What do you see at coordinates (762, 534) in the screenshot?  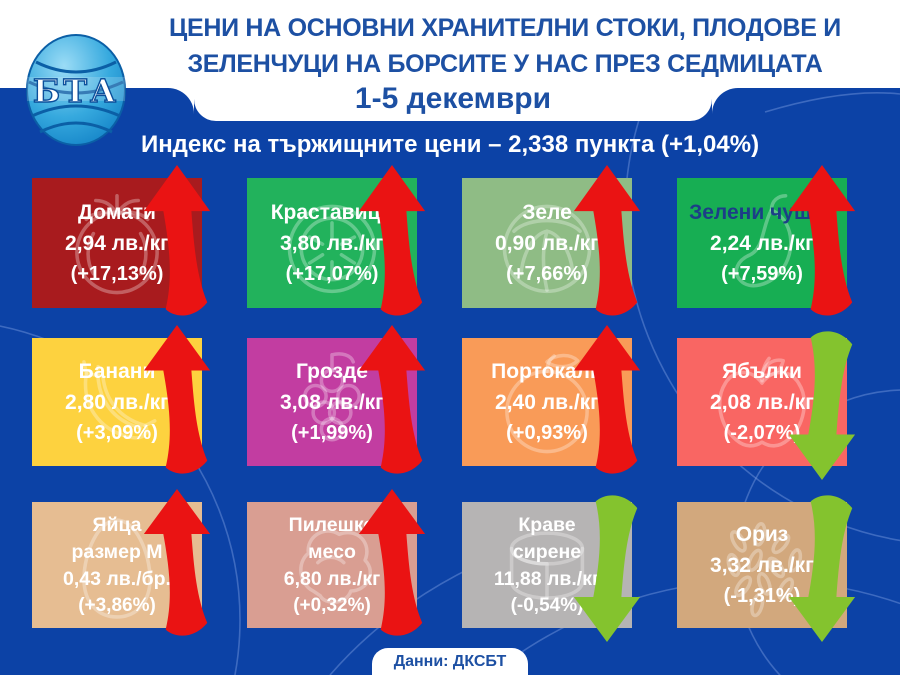 I see `card-title: Ориз` at bounding box center [762, 534].